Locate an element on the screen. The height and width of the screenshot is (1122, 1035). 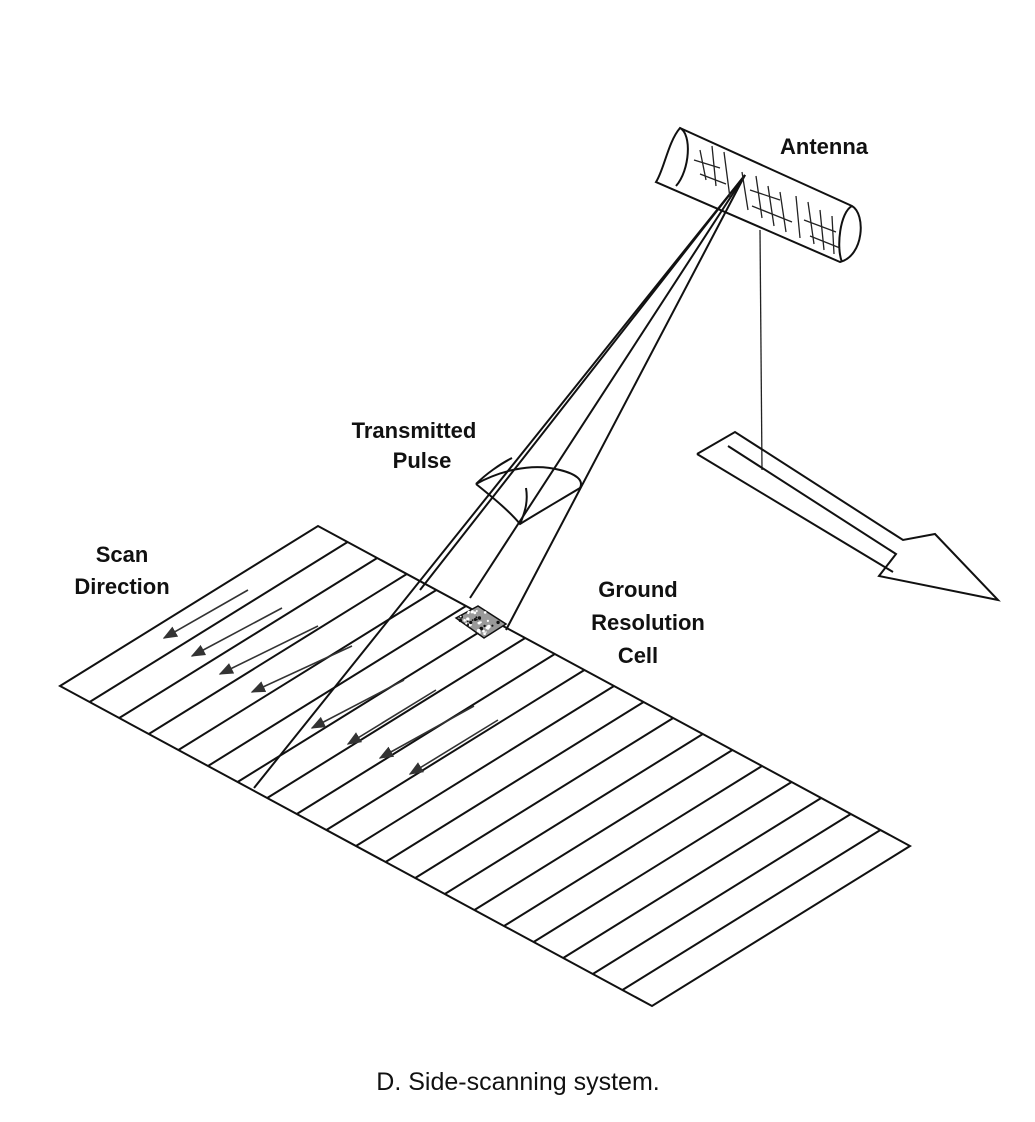
figure-caption: D. Side-scanning system. is located at coordinates (517, 1082).